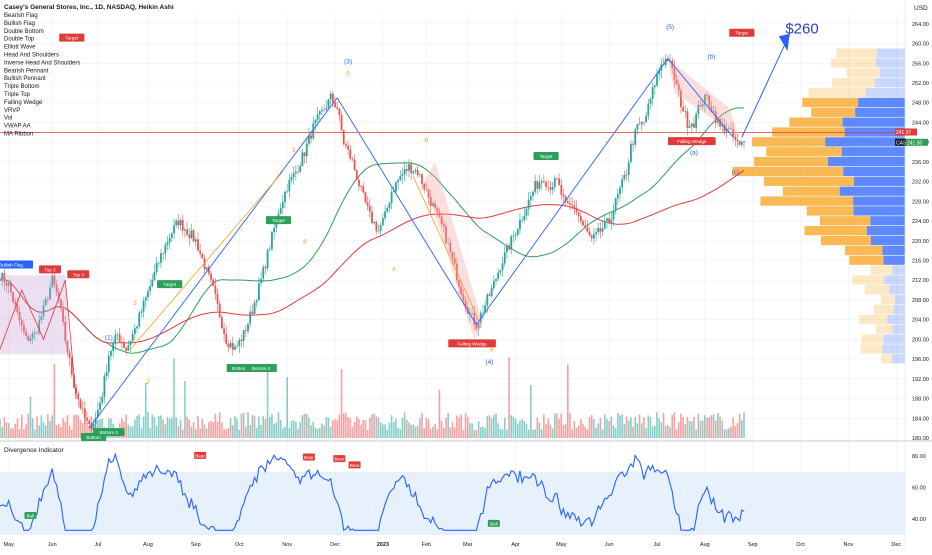 Image resolution: width=932 pixels, height=555 pixels. I want to click on y-tick-label: 200.00, so click(920, 340).